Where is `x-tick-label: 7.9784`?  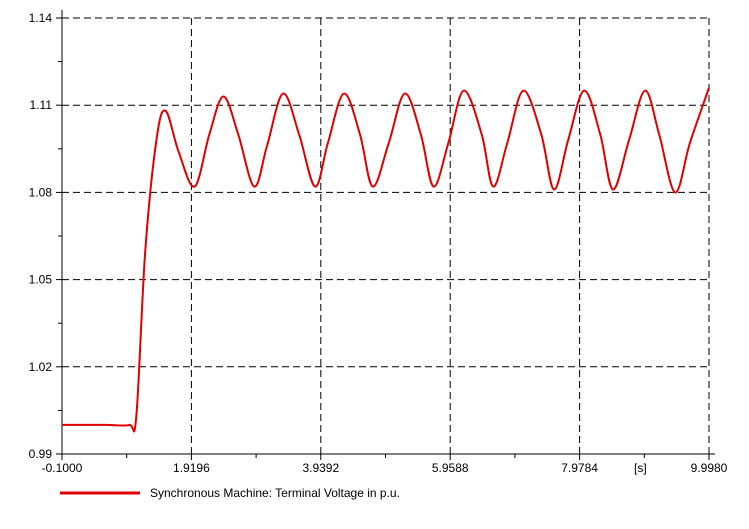 x-tick-label: 7.9784 is located at coordinates (579, 468).